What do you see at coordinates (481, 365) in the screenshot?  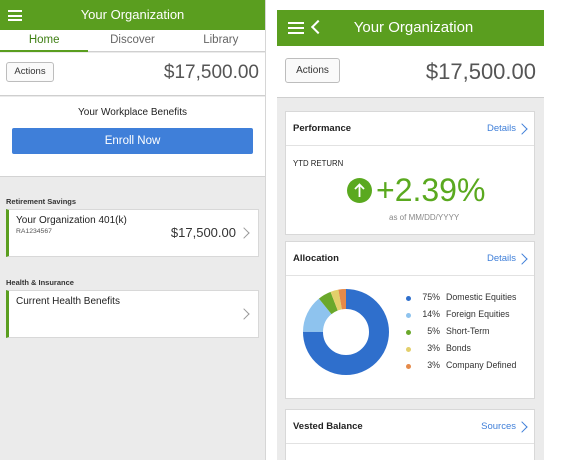 I see `legend-label: Company Defined` at bounding box center [481, 365].